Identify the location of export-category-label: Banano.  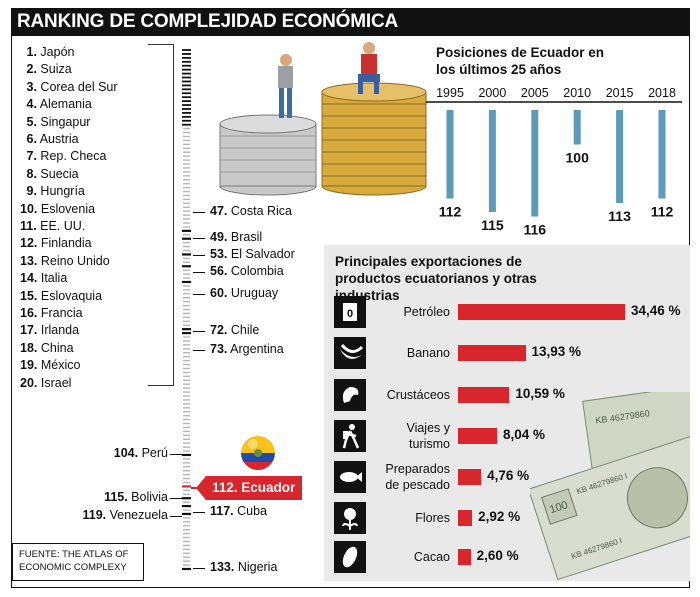
(428, 353).